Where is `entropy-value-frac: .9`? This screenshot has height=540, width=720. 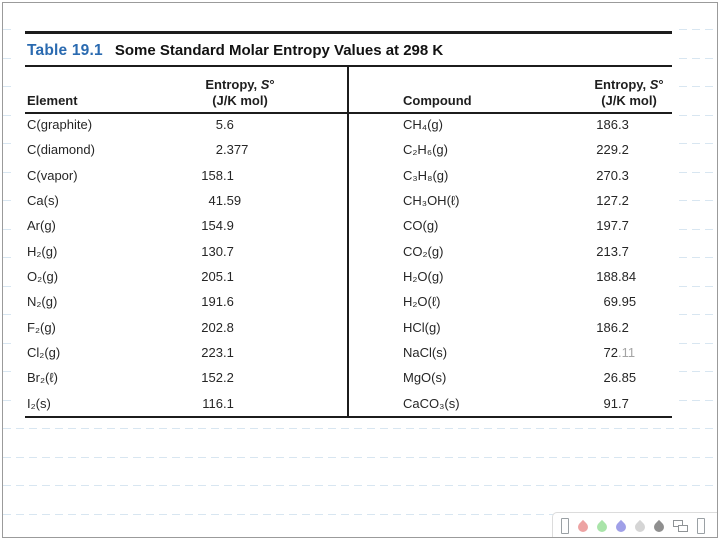
entropy-value-frac: .9 is located at coordinates (228, 226).